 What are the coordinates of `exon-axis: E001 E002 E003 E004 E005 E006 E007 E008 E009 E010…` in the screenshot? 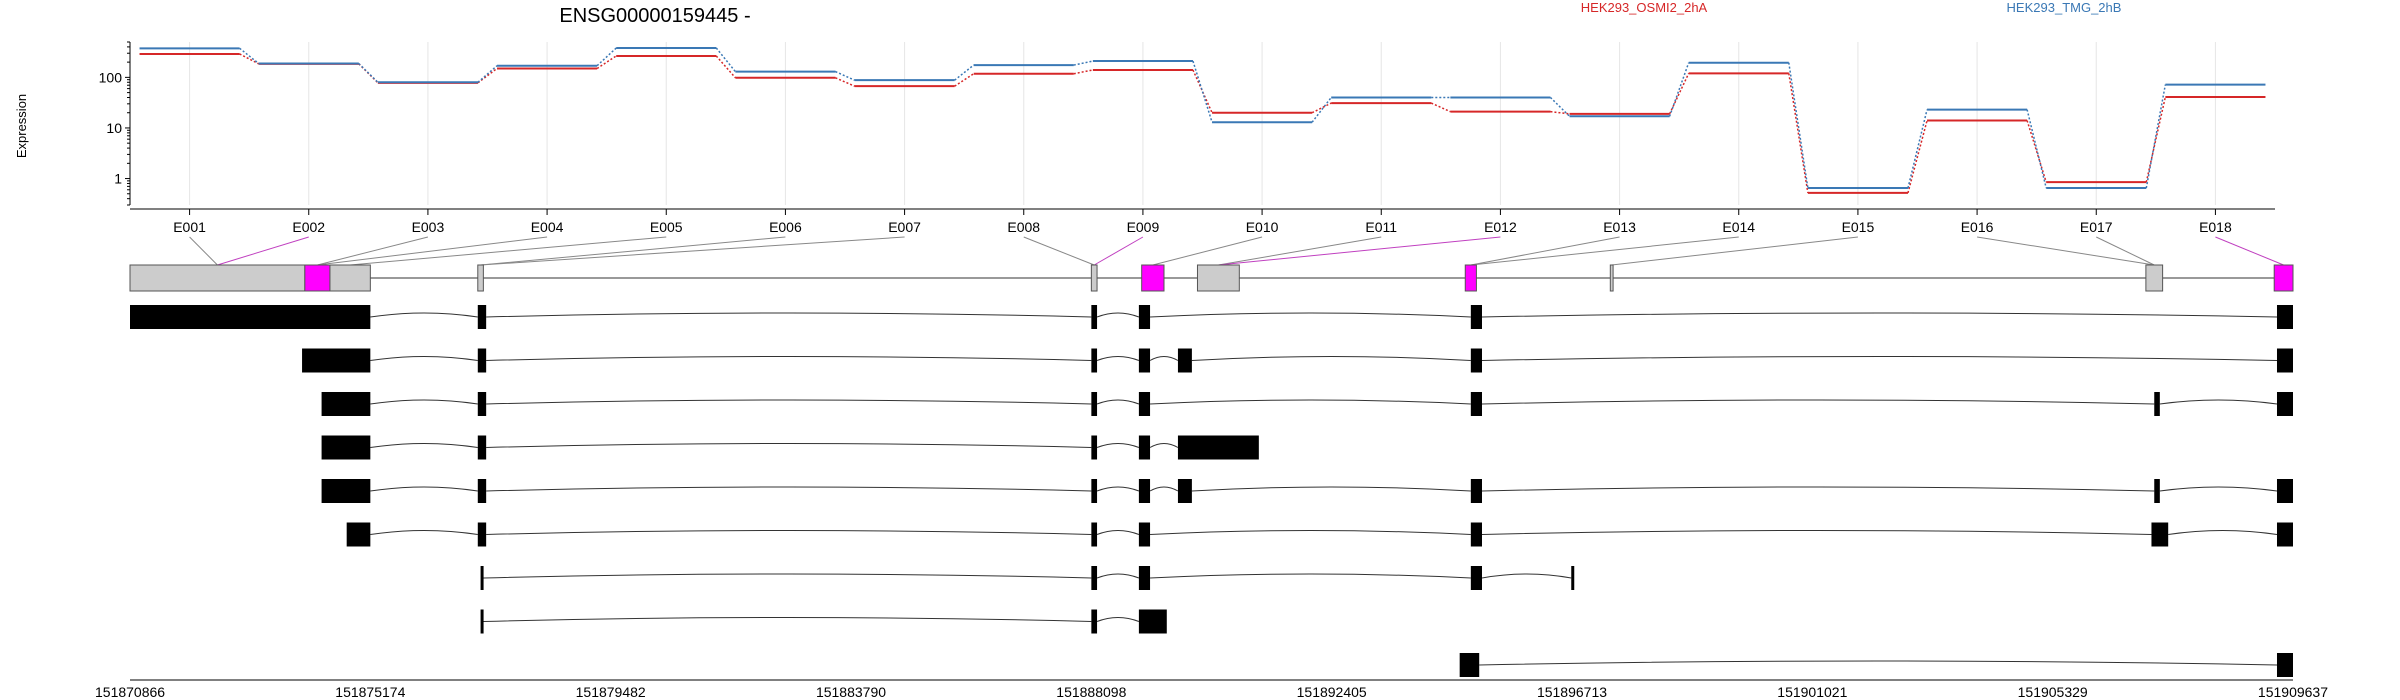 It's located at (1202, 221).